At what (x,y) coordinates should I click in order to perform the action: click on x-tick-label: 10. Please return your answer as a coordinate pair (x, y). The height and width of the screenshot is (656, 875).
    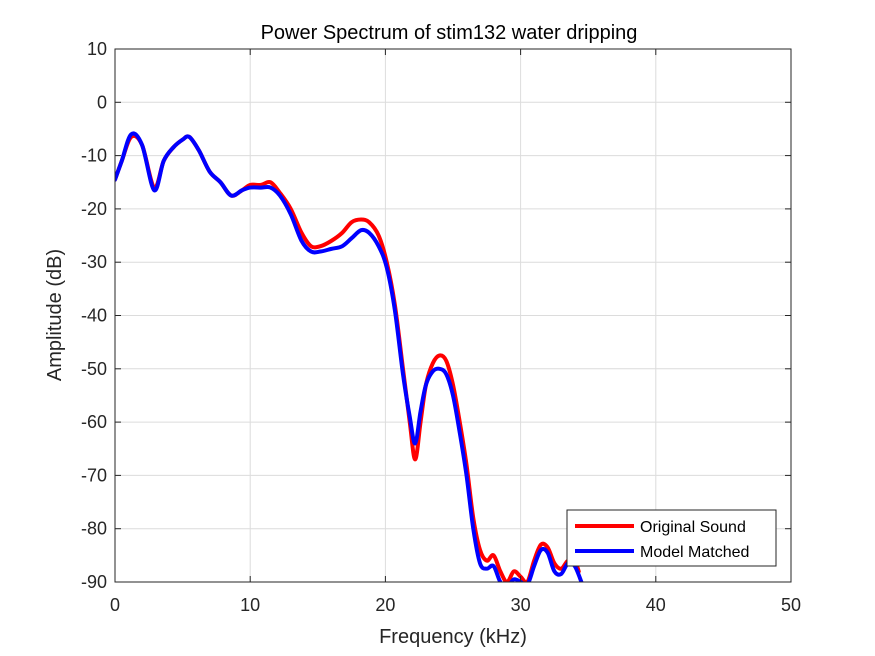
    Looking at the image, I should click on (250, 605).